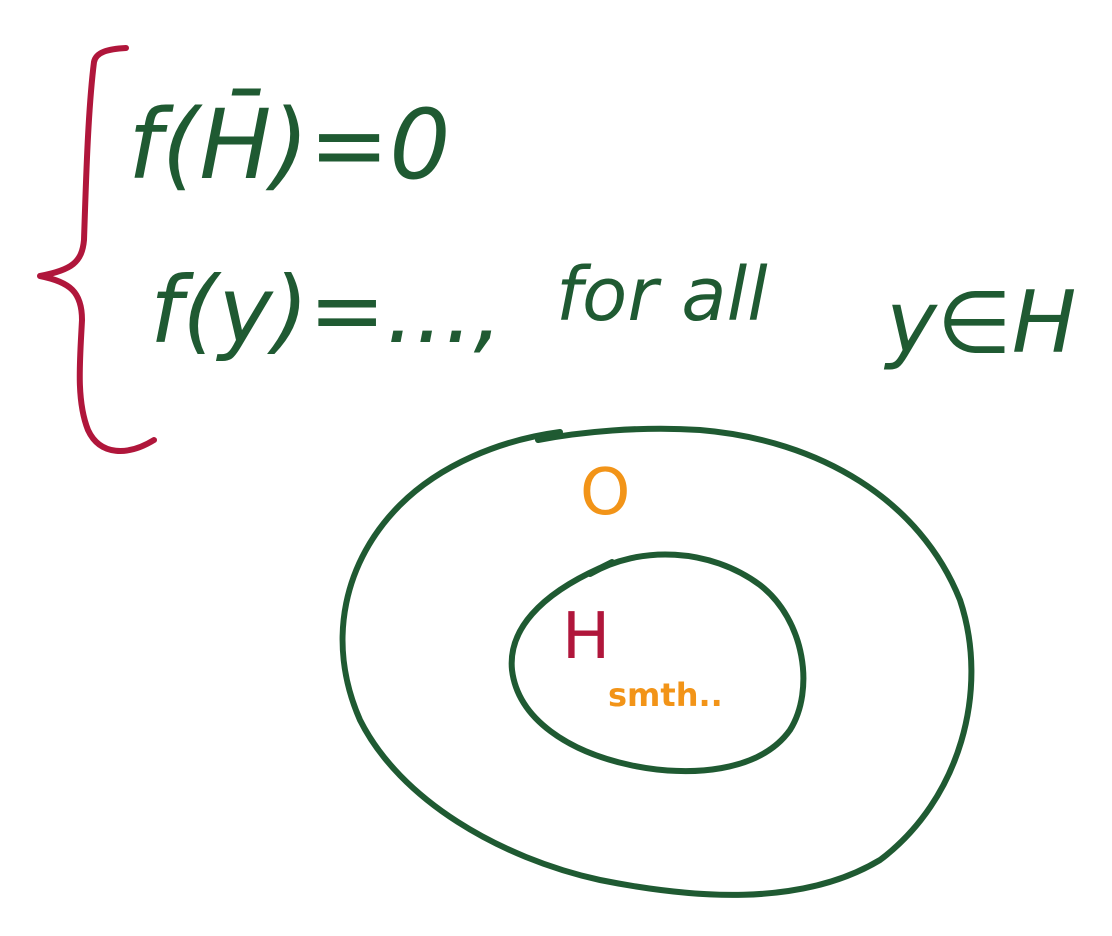  Describe the element at coordinates (97, 249) in the screenshot. I see `left-curly-brace` at that location.